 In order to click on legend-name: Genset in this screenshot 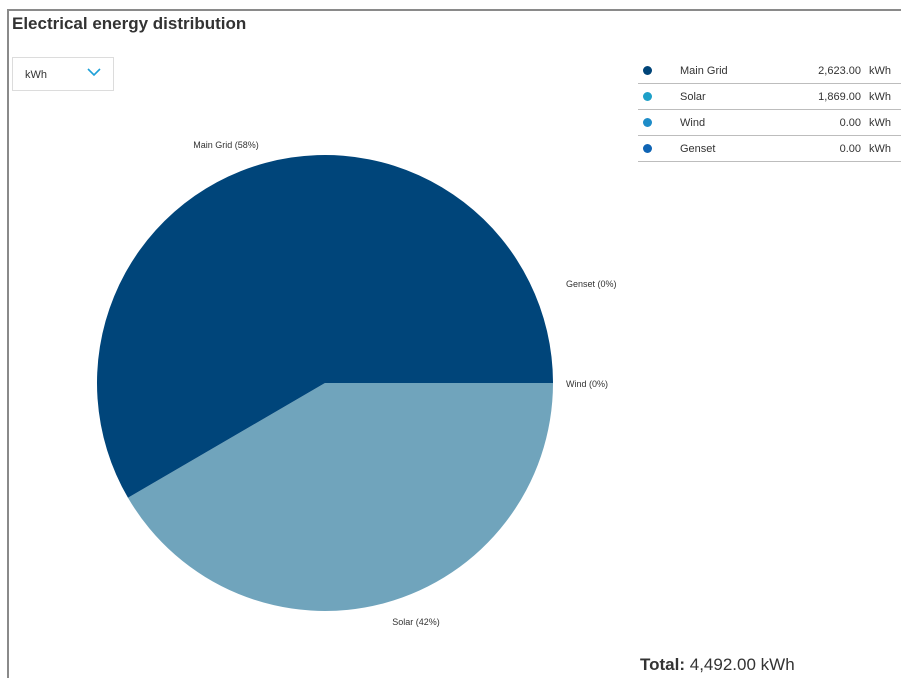, I will do `click(698, 149)`.